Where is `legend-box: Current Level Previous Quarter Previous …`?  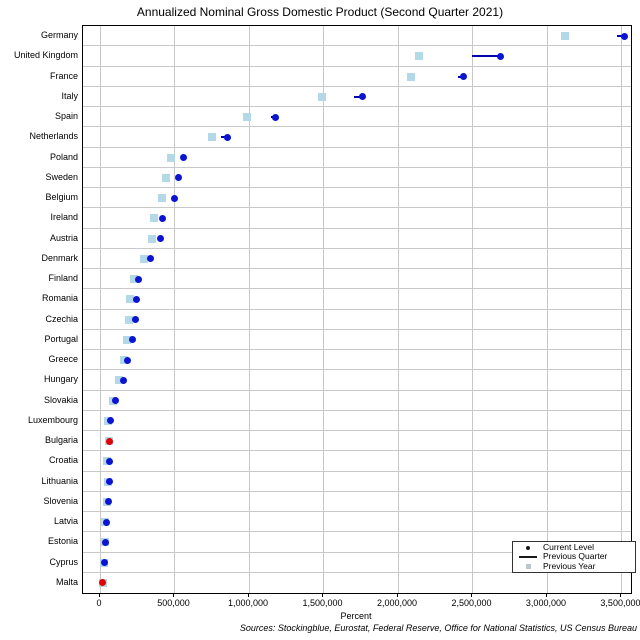 legend-box: Current Level Previous Quarter Previous … is located at coordinates (574, 557).